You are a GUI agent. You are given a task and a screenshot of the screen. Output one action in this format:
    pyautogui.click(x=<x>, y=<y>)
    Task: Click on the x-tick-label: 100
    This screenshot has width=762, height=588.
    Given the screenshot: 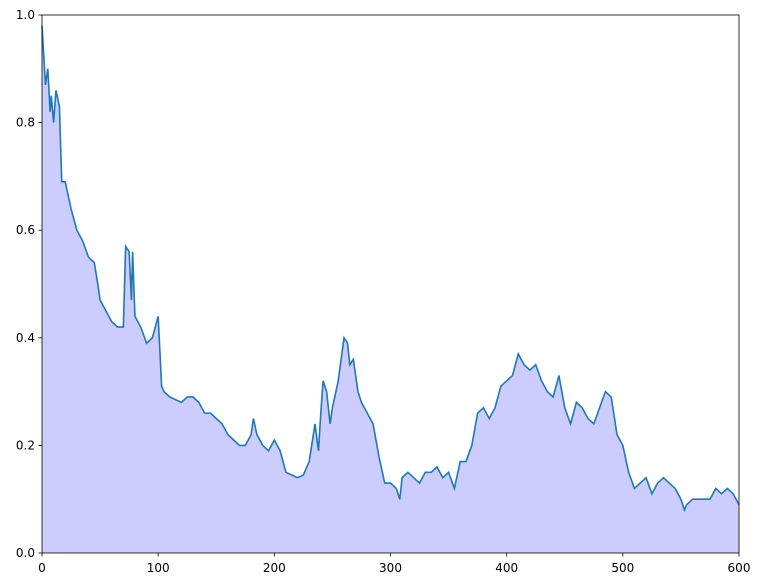 What is the action you would take?
    pyautogui.click(x=158, y=568)
    